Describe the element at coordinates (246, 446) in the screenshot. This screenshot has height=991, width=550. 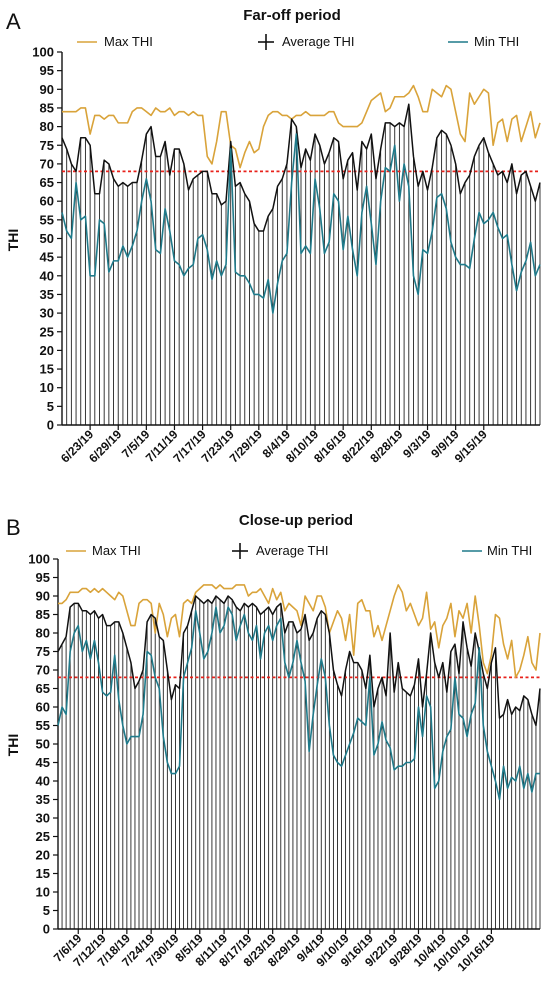
I see `x-tick-label: 7/29/19` at that location.